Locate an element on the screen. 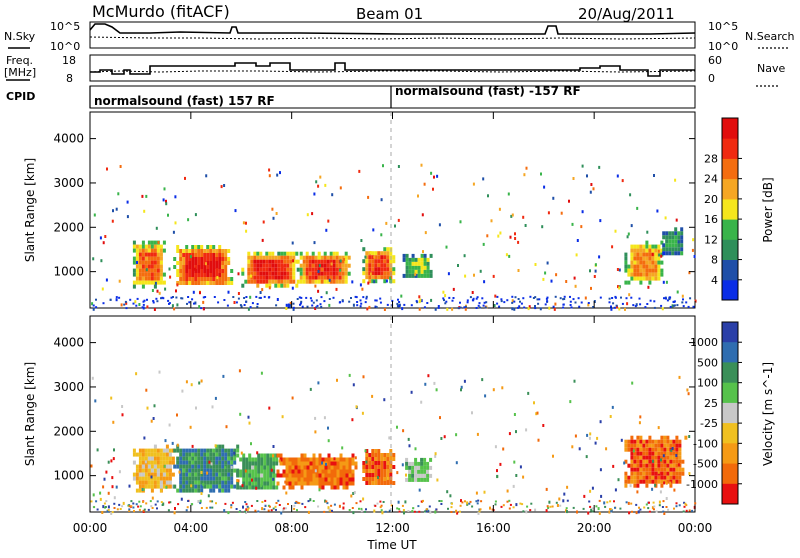 This screenshot has width=800, height=558. velocity-ytick-label: 3000 is located at coordinates (68, 387).